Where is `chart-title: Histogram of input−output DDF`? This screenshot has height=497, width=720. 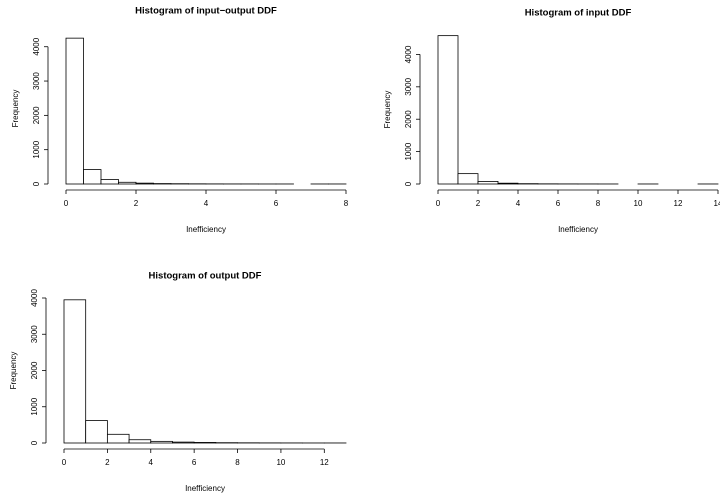
chart-title: Histogram of input−output DDF is located at coordinates (206, 11).